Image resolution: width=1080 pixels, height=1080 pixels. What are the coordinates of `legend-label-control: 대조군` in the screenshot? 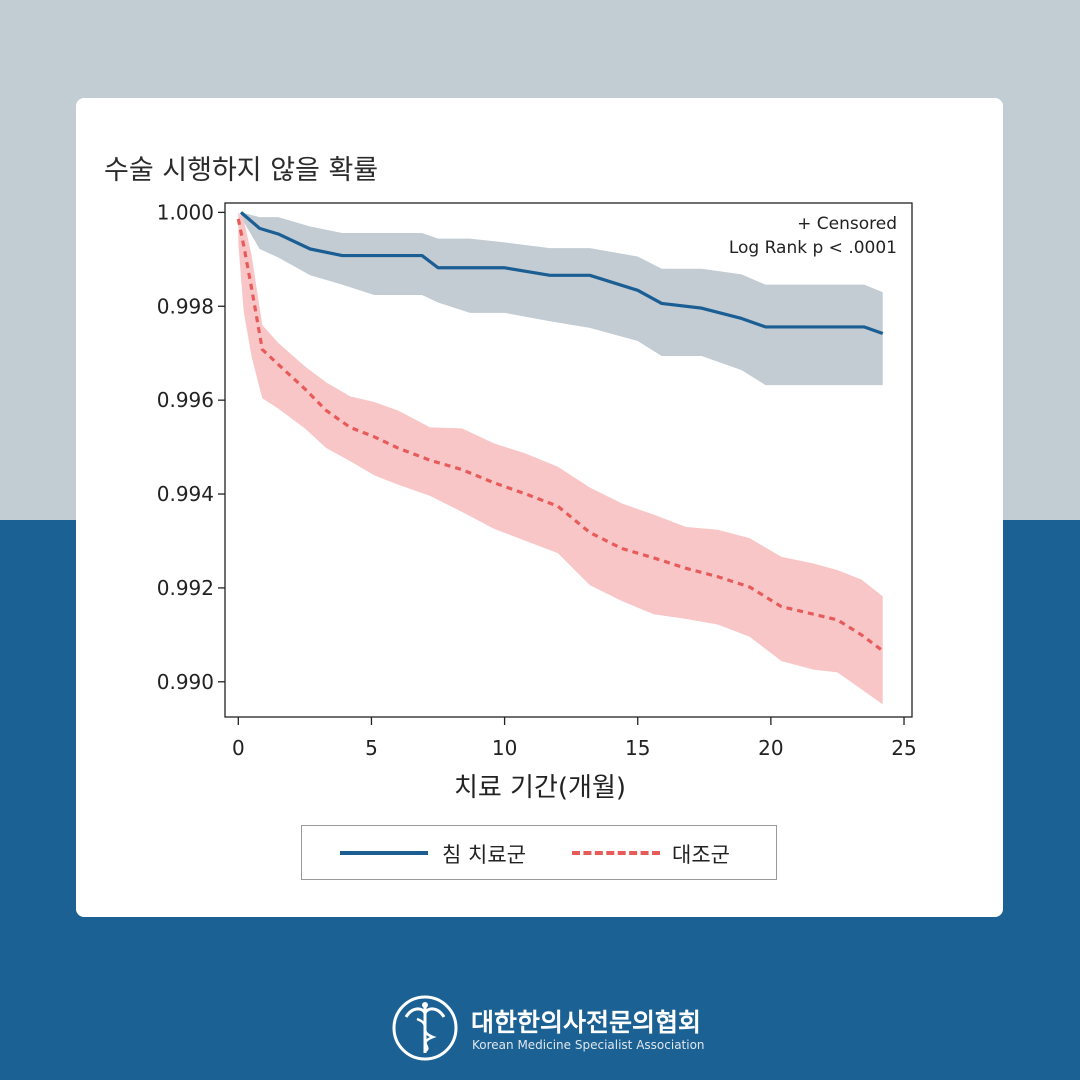 It's located at (701, 855).